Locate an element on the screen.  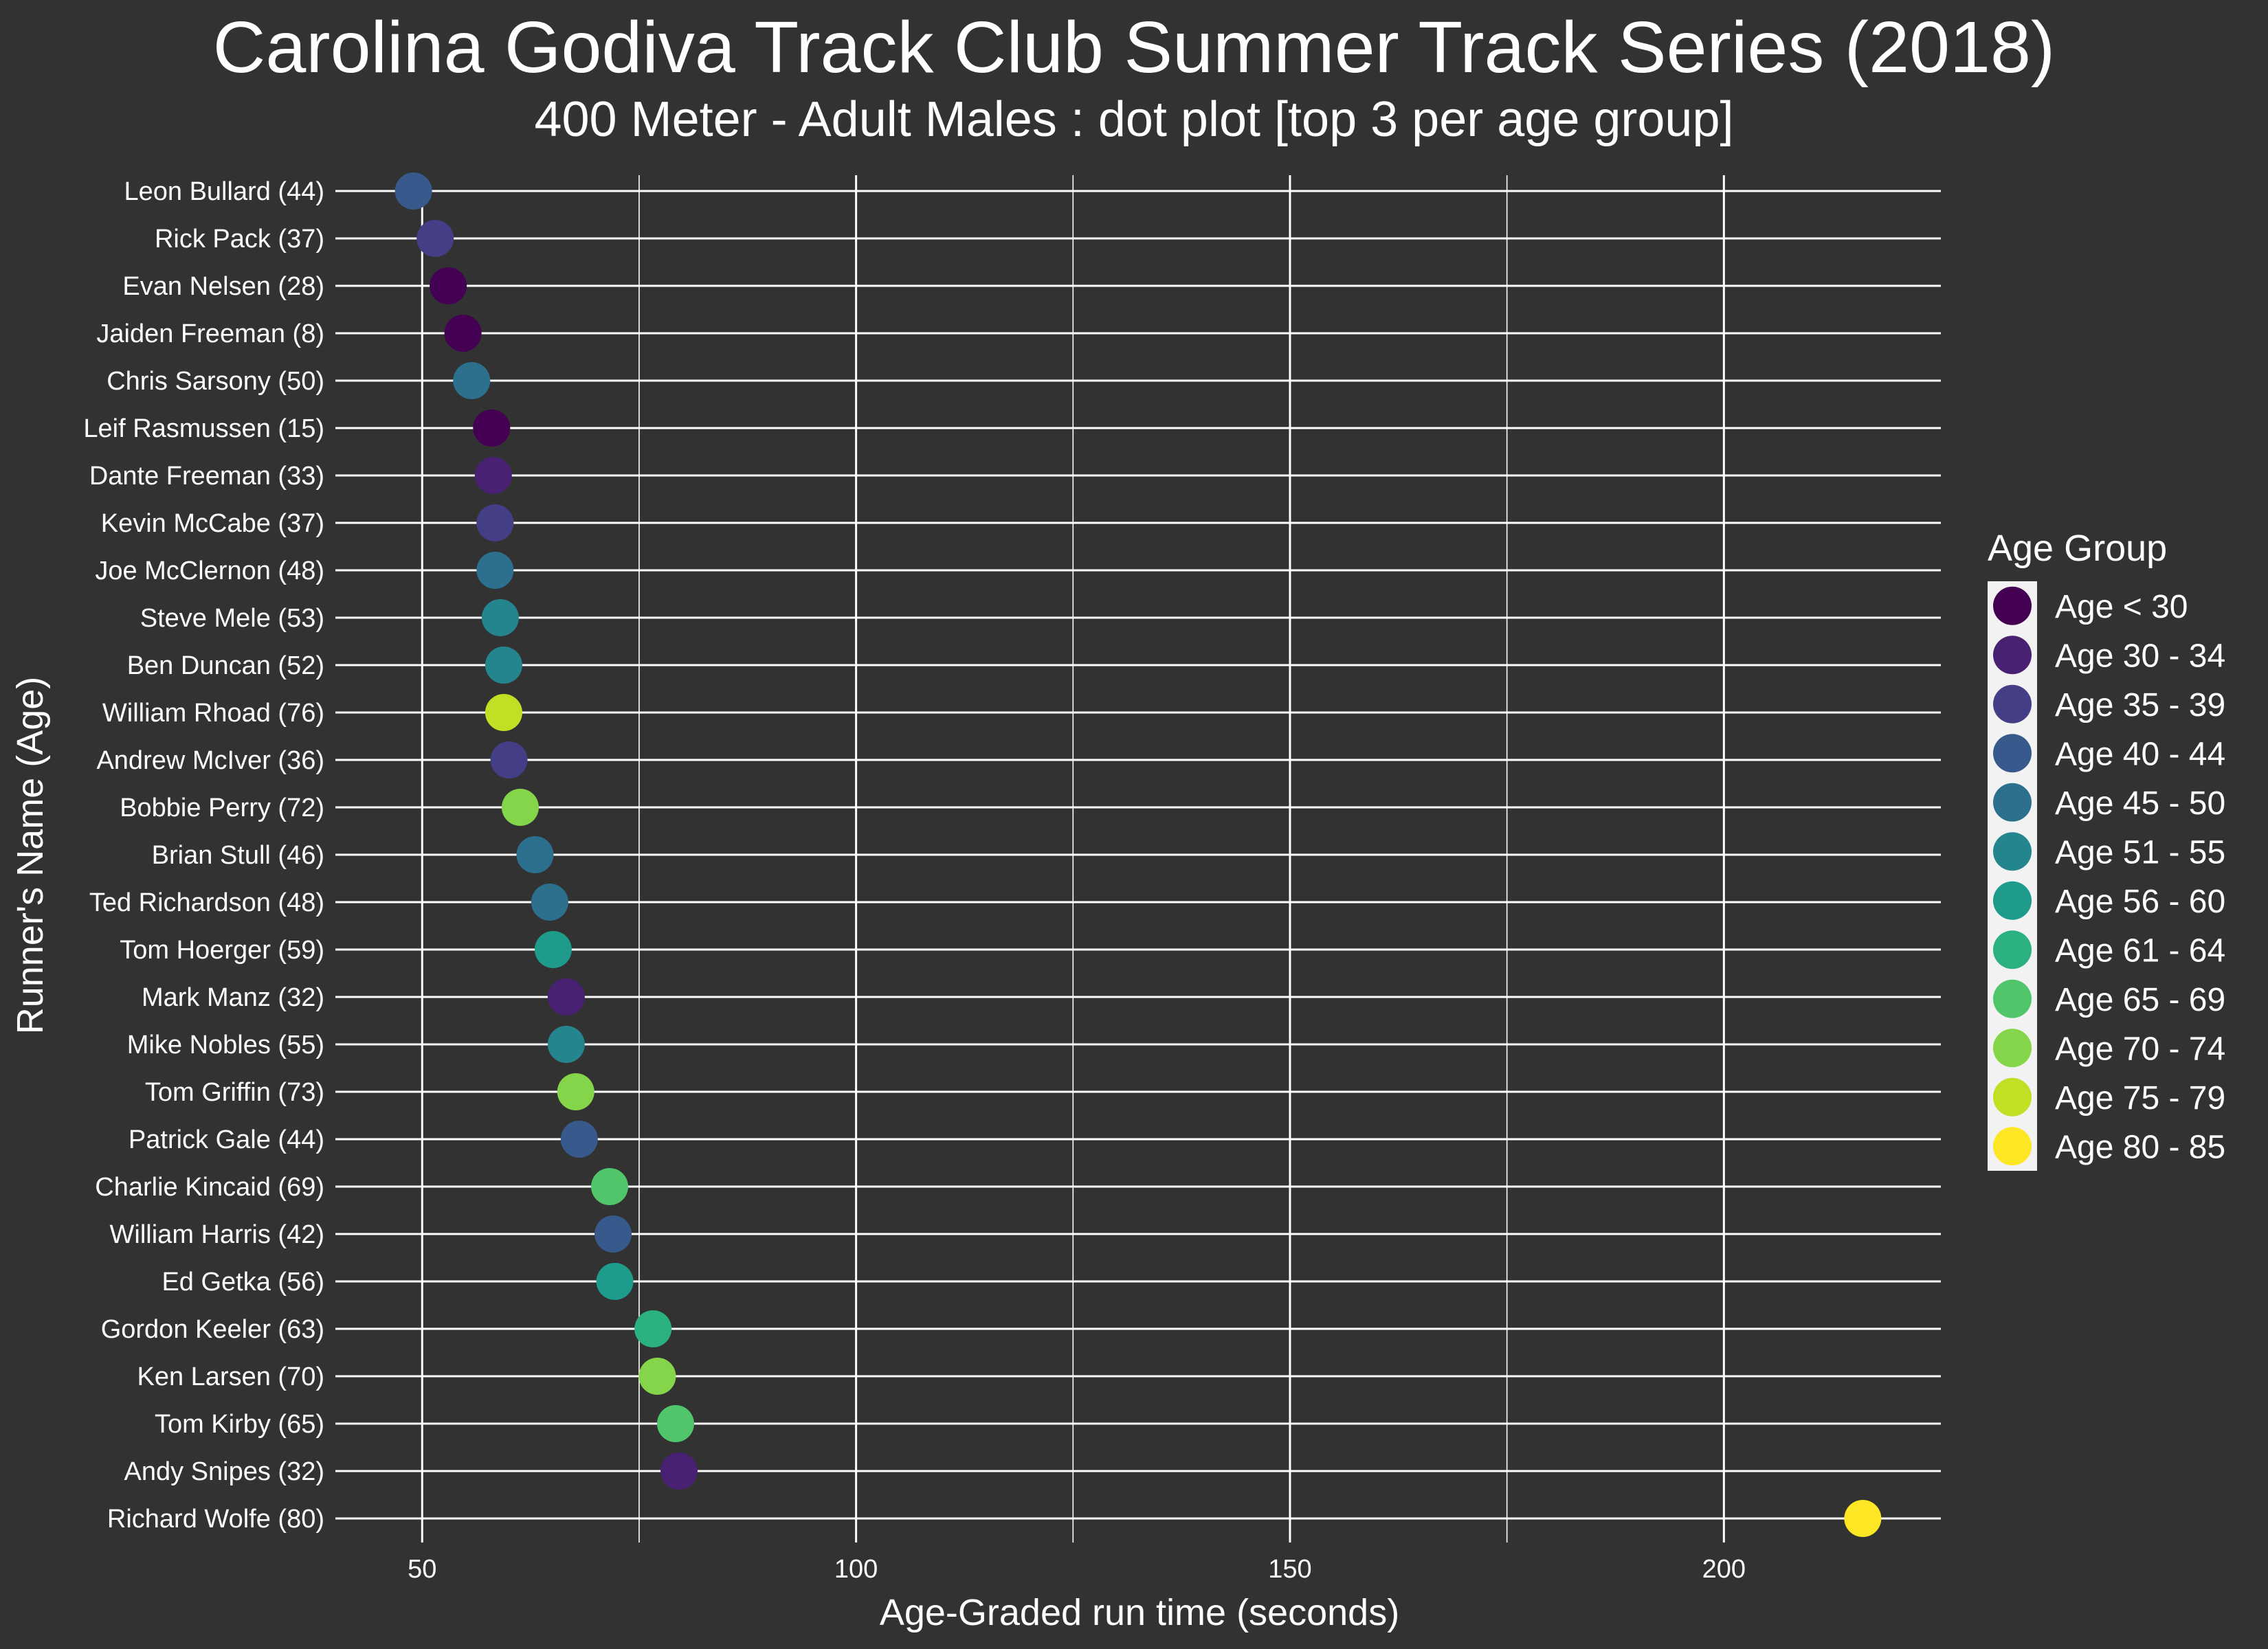
y-tick-label: Brian Stull (46) is located at coordinates (238, 855).